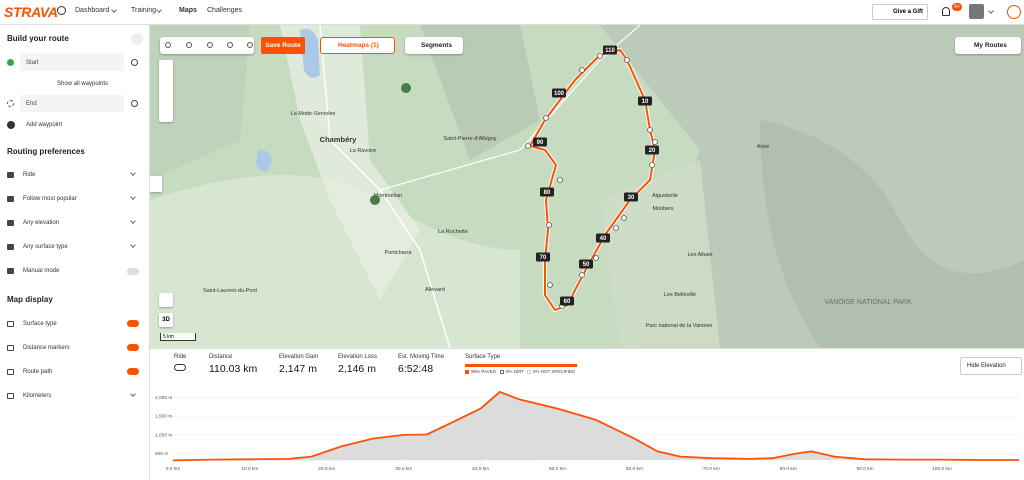 The image size is (1024, 480). Describe the element at coordinates (92, 10) in the screenshot. I see `nav-item: Dashboard` at that location.